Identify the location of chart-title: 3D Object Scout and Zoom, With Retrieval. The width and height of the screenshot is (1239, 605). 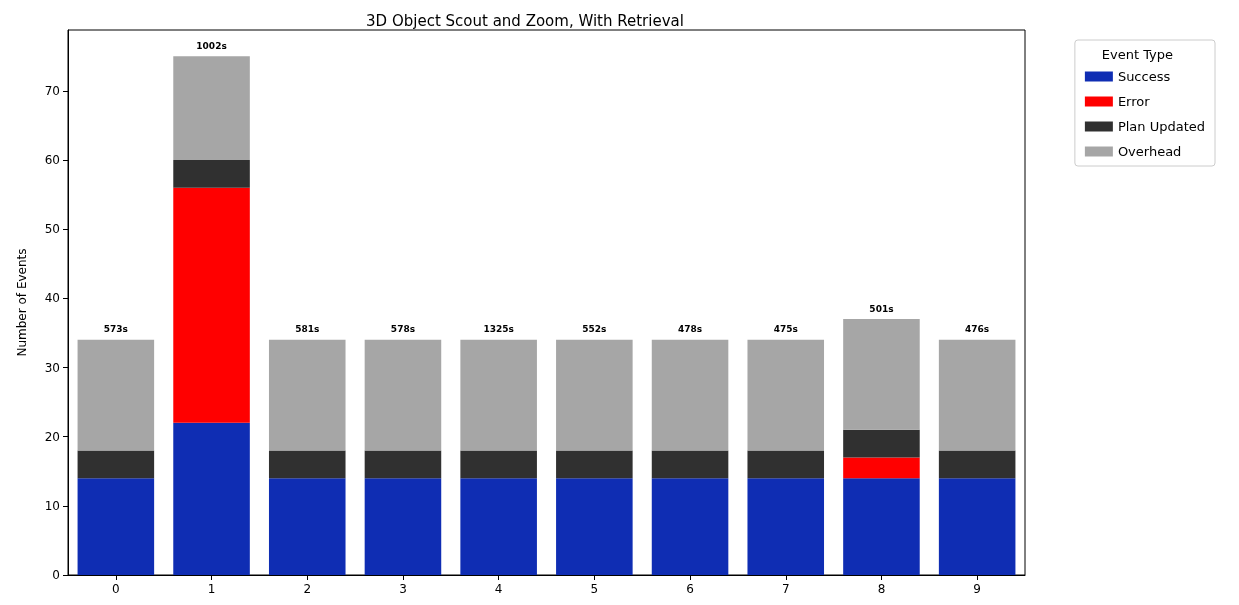
(525, 20).